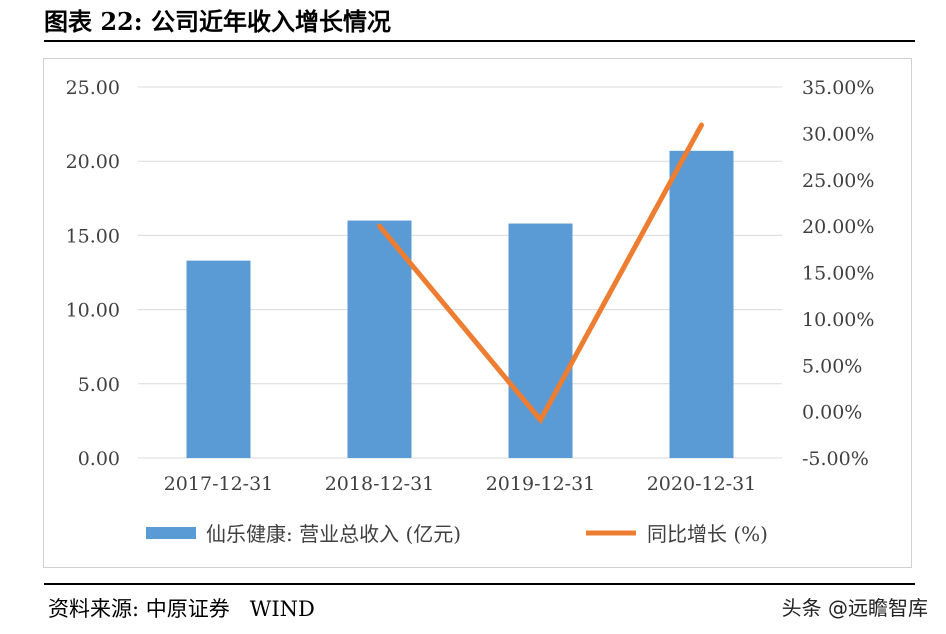  I want to click on left-axis-tick-label: 25.00, so click(93, 88).